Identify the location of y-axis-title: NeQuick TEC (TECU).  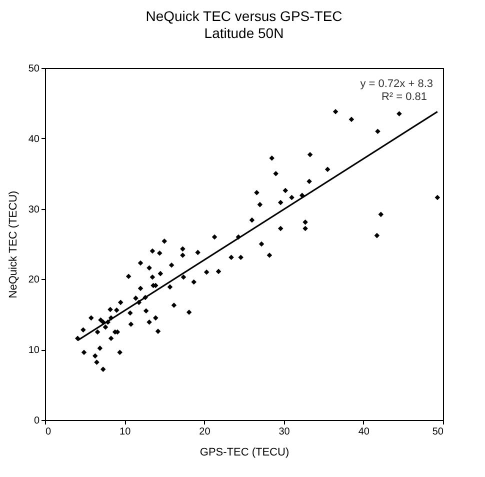
(13, 244).